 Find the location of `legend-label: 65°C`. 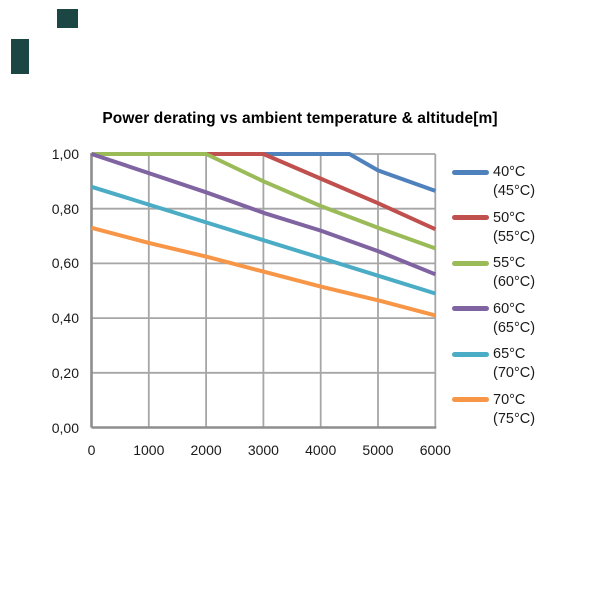

legend-label: 65°C is located at coordinates (509, 354).